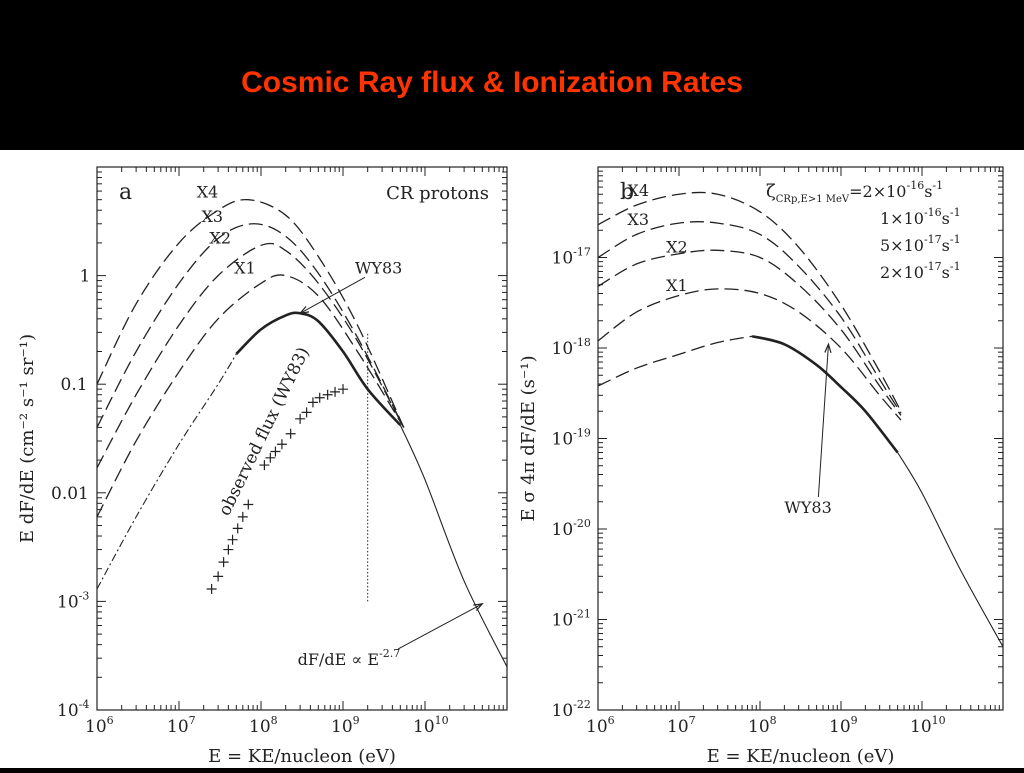 The image size is (1024, 773). Describe the element at coordinates (492, 82) in the screenshot. I see `page-title: Cosmic Ray flux & Ionization Rates` at that location.